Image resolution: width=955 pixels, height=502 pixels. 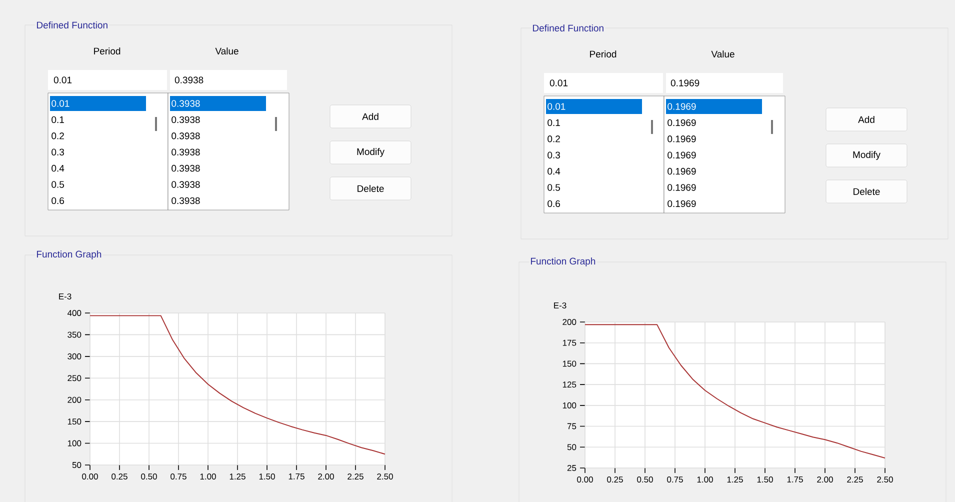 I want to click on y-tick-label: 400, so click(x=74, y=313).